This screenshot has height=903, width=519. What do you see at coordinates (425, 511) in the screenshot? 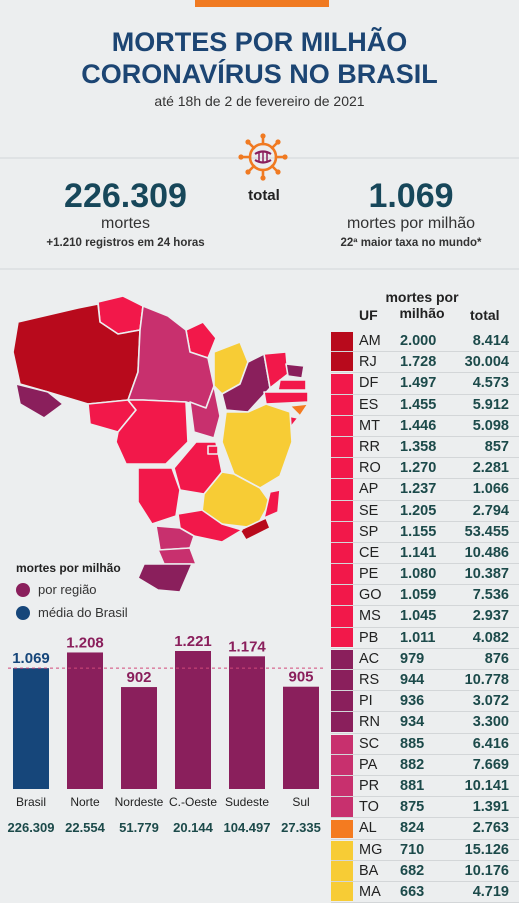
I see `table-row: SE 1.205 2.794` at bounding box center [425, 511].